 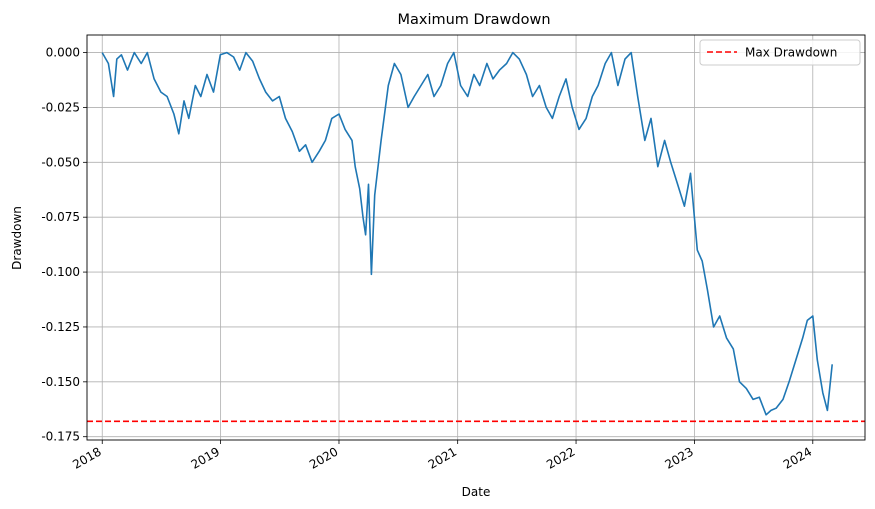 I want to click on y-tick-label: -0.175, so click(x=60, y=437).